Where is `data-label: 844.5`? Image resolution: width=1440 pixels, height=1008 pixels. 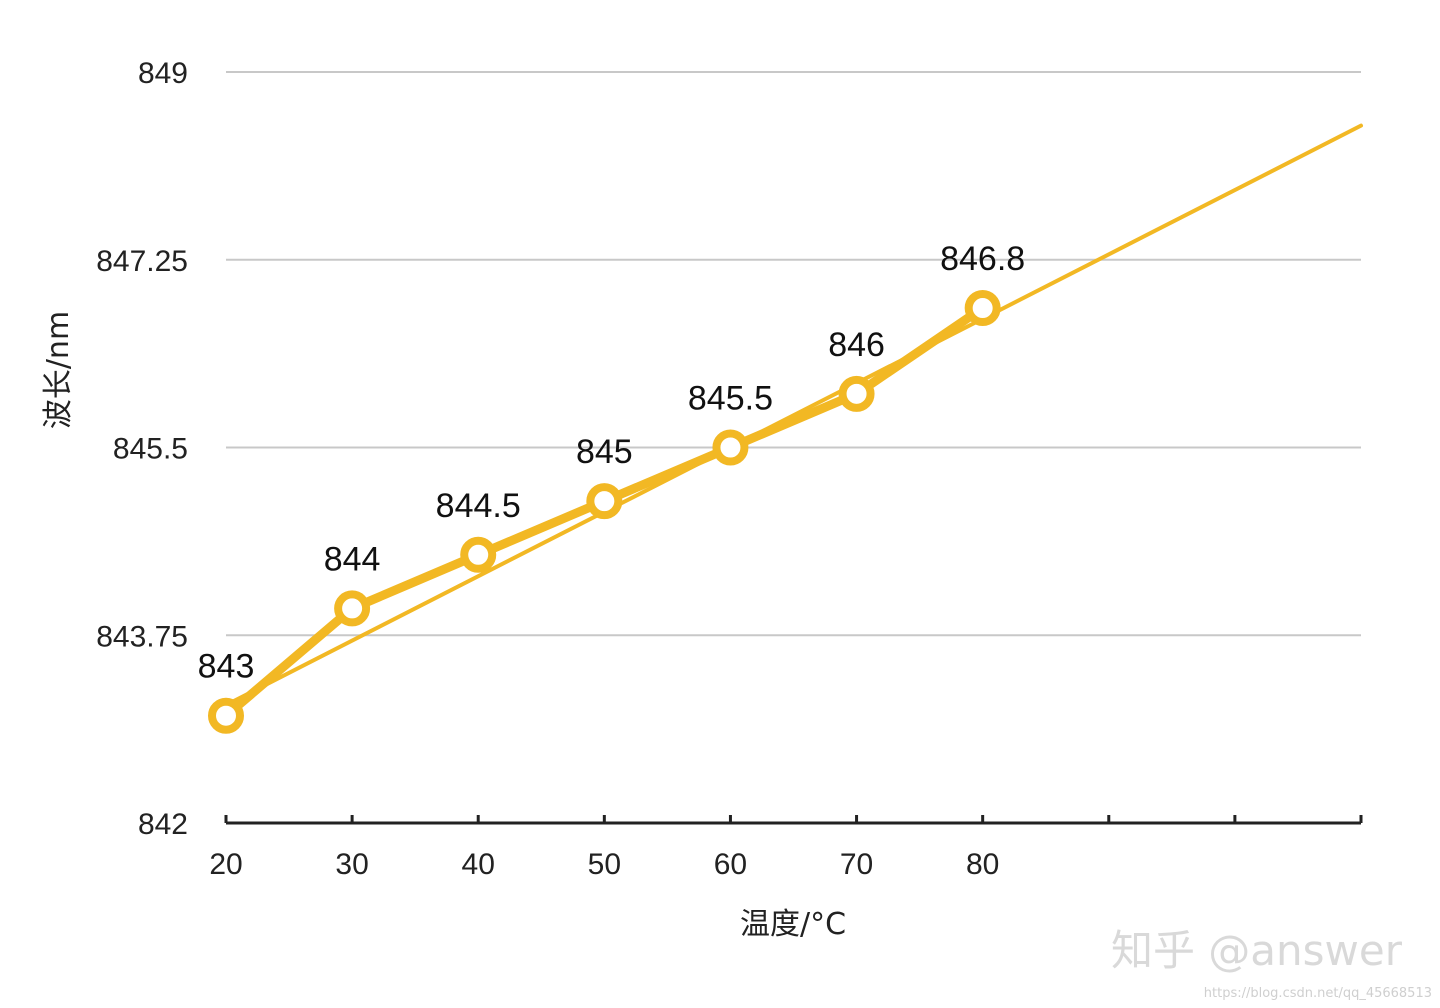 data-label: 844.5 is located at coordinates (478, 506).